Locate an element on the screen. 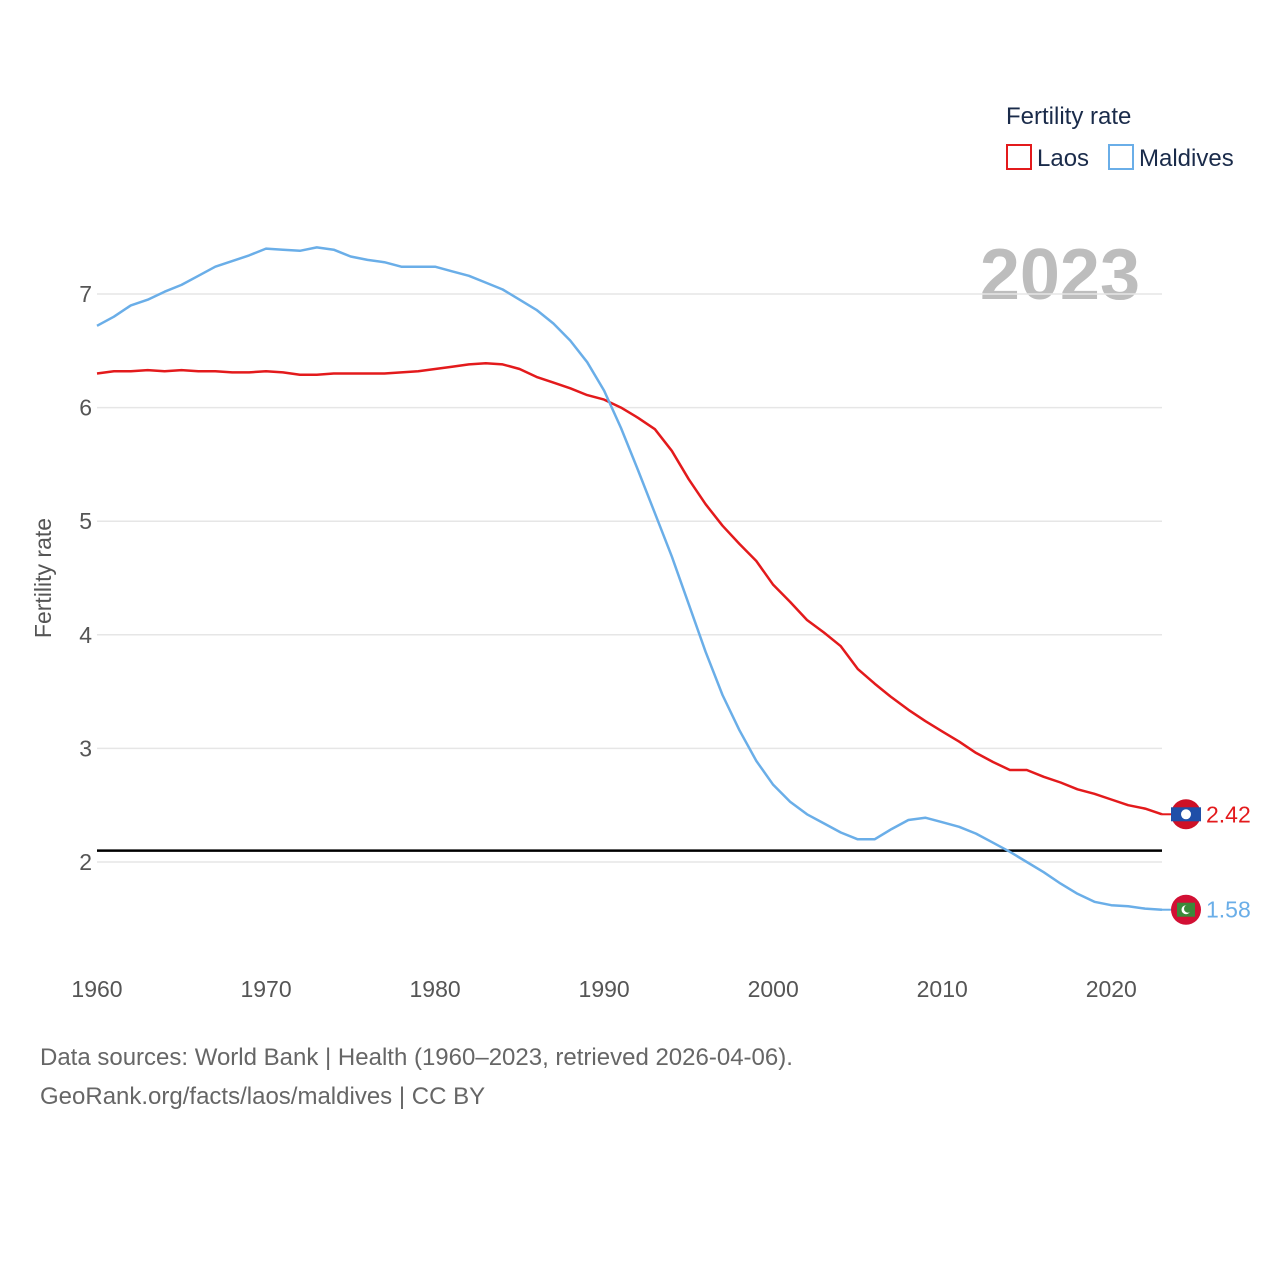 Image resolution: width=1280 pixels, height=1280 pixels. y-tick-label-3: 3 is located at coordinates (85, 748).